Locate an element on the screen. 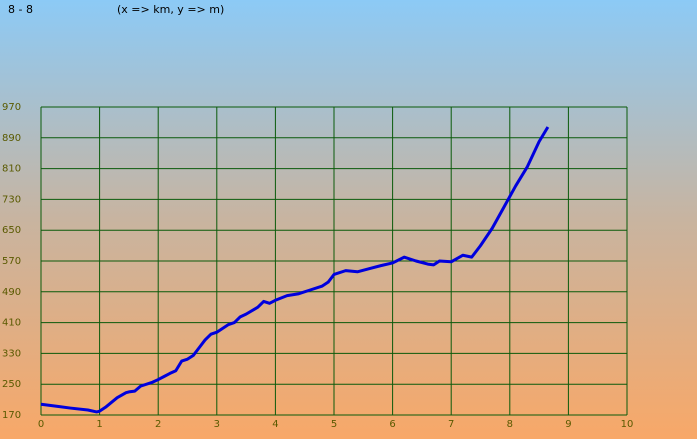  x-tick-label: 2 is located at coordinates (158, 424).